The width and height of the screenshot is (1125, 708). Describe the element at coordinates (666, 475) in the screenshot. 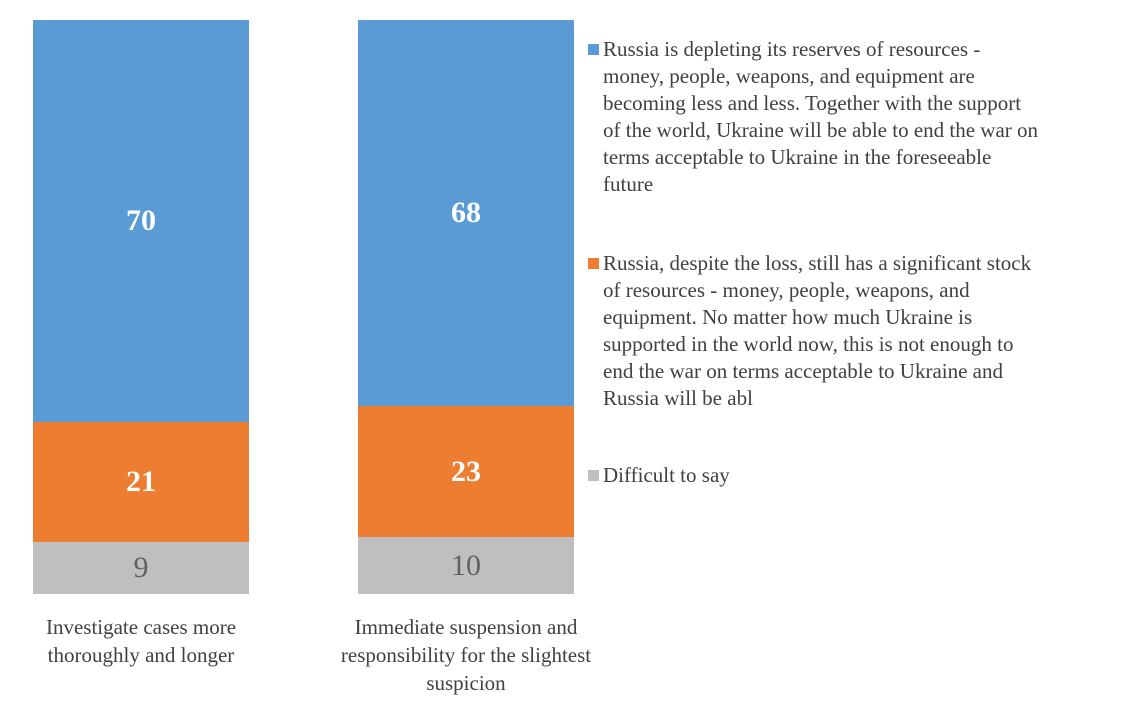

I see `legend-label: Difficult to say` at that location.